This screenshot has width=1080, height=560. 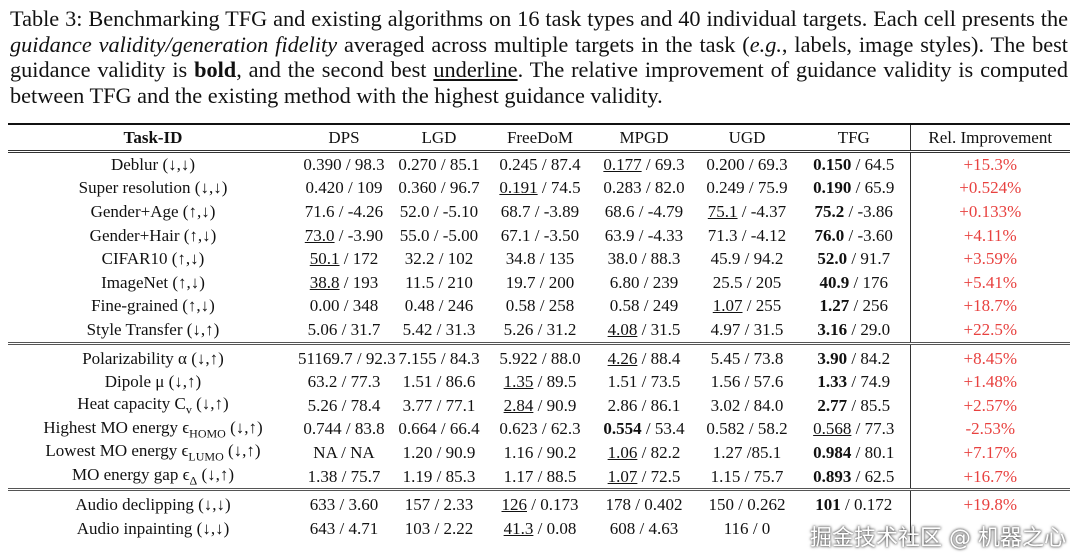 I want to click on fidelity: / 73.8, so click(x=764, y=358).